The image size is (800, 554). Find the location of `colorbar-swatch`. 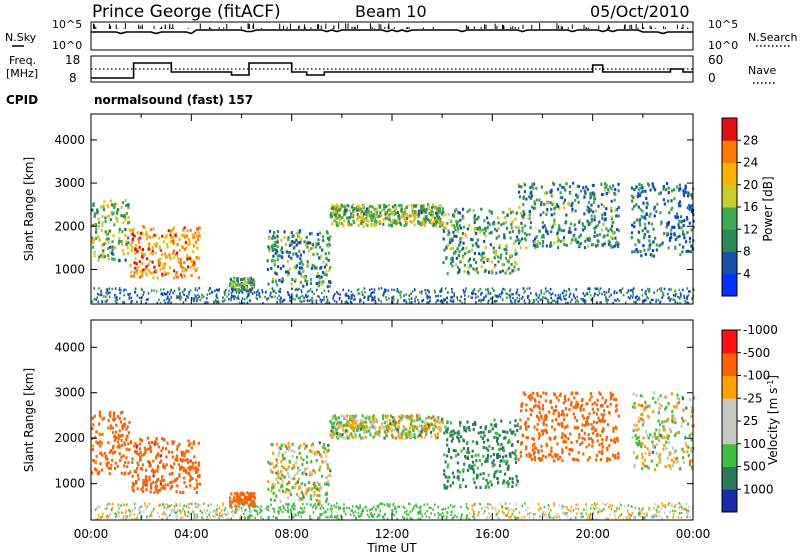

colorbar-swatch is located at coordinates (729, 218).